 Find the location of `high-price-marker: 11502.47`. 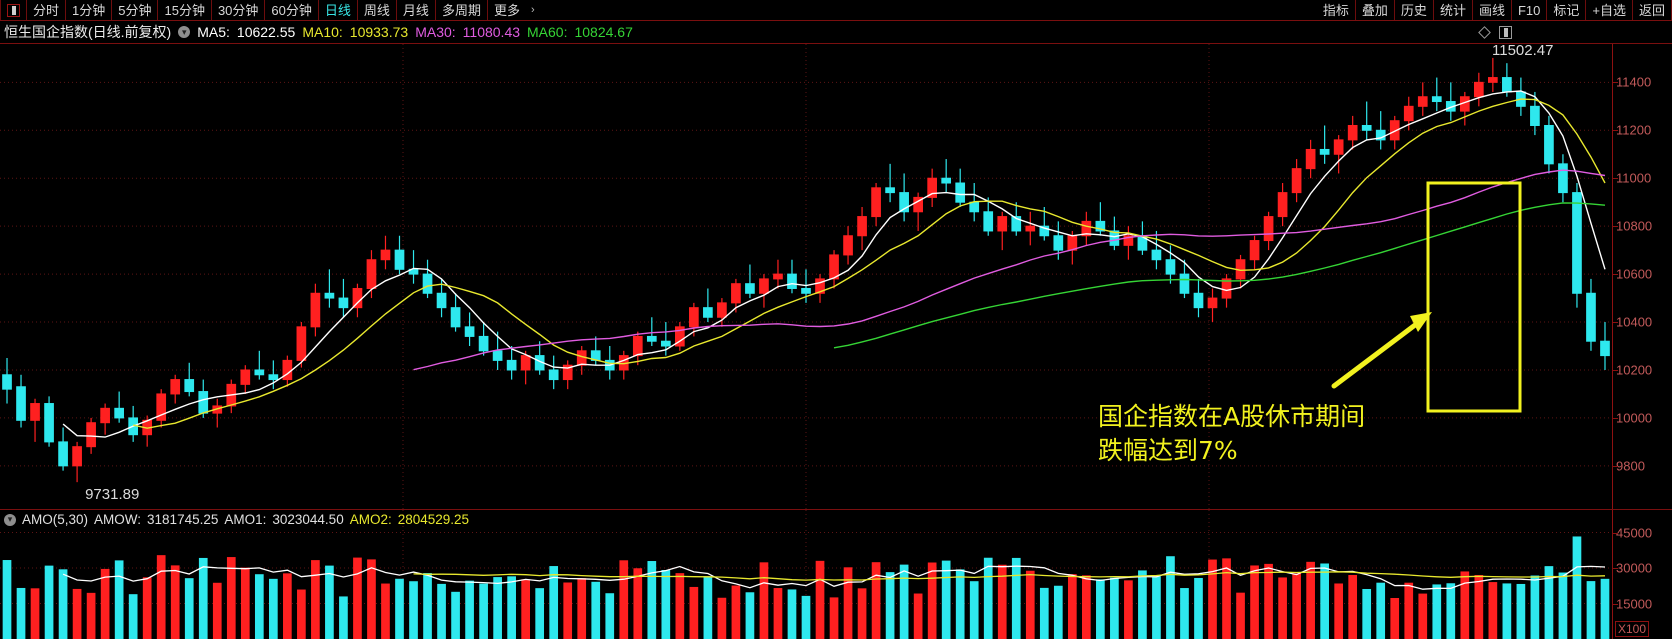

high-price-marker: 11502.47 is located at coordinates (1523, 50).